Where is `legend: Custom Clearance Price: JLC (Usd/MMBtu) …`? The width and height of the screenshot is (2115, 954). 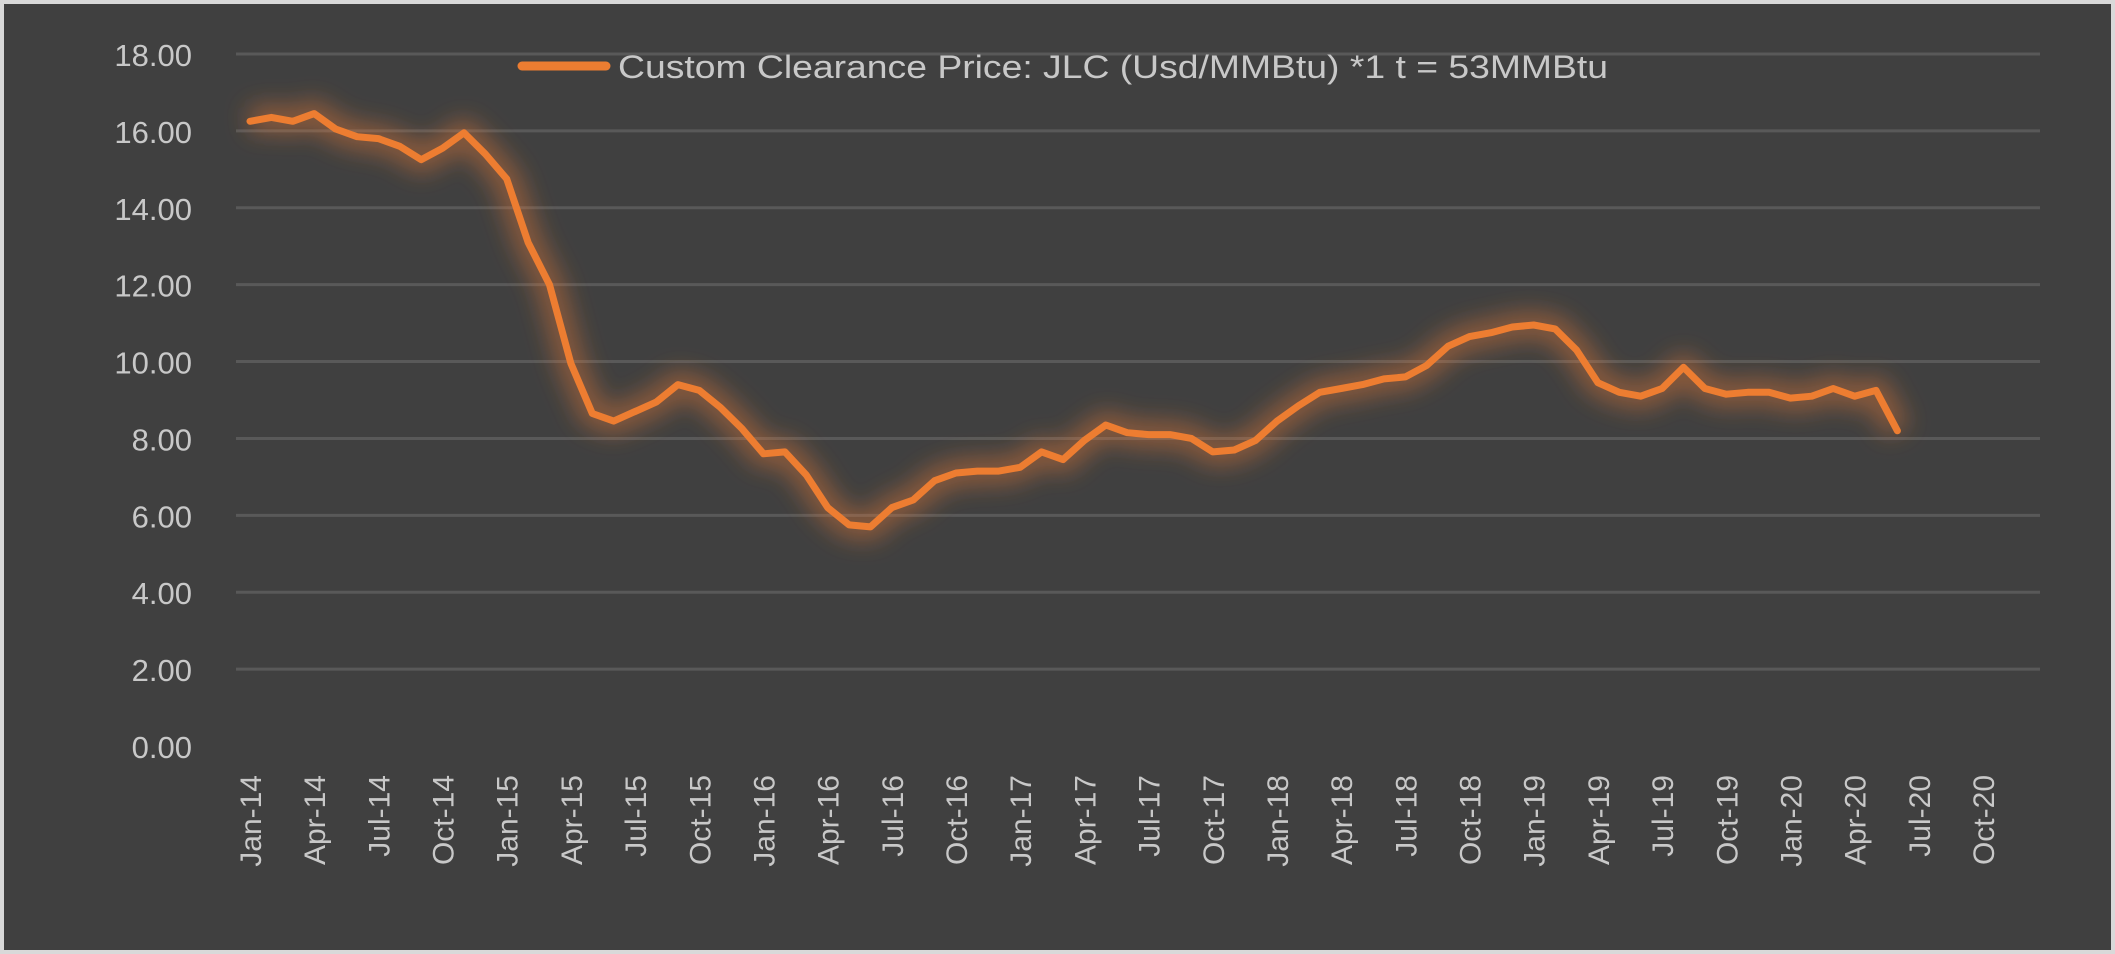
legend: Custom Clearance Price: JLC (Usd/MMBtu) … is located at coordinates (1062, 67).